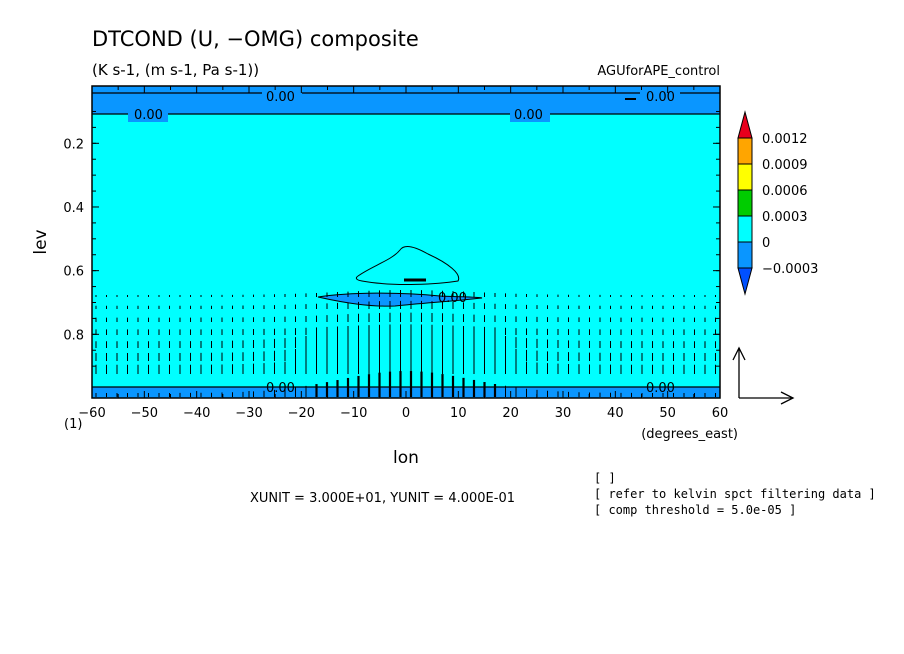  I want to click on colorbar-label: 0, so click(766, 243).